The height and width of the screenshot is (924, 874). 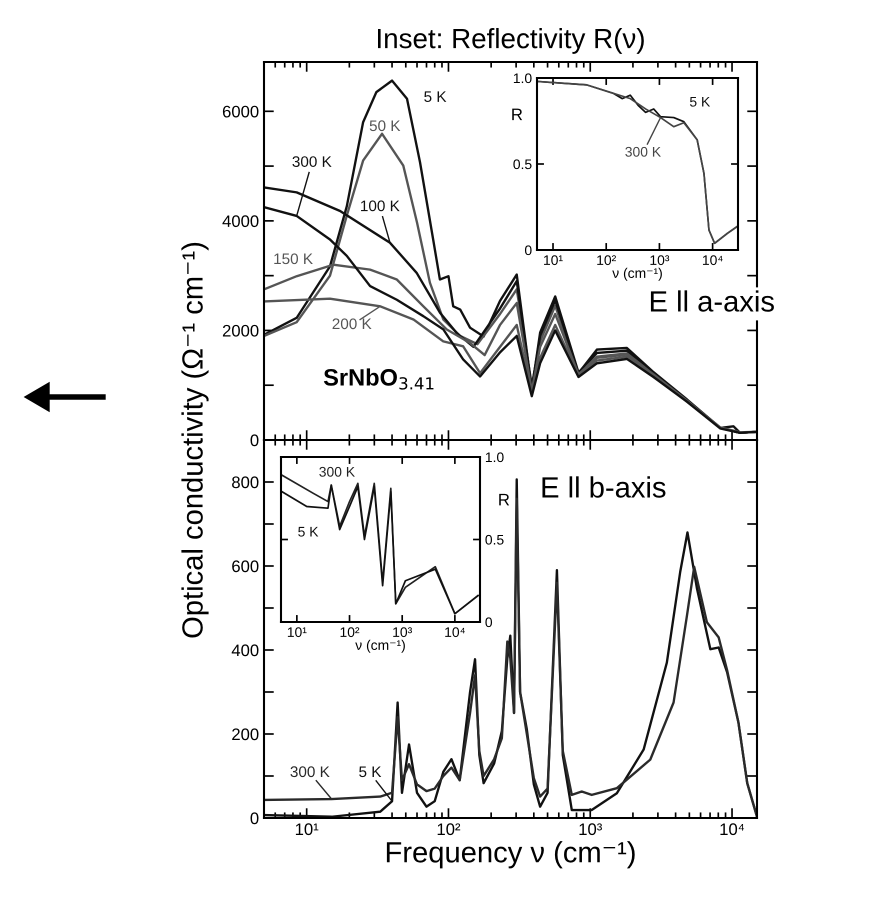 I want to click on text: 300 K, so click(x=312, y=162).